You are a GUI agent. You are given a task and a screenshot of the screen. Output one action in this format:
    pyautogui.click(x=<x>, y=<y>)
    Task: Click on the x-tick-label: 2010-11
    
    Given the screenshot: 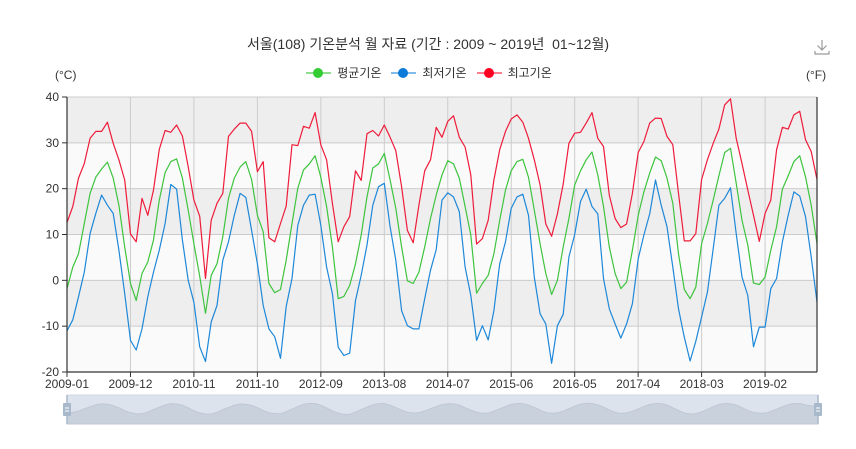 What is the action you would take?
    pyautogui.click(x=193, y=384)
    